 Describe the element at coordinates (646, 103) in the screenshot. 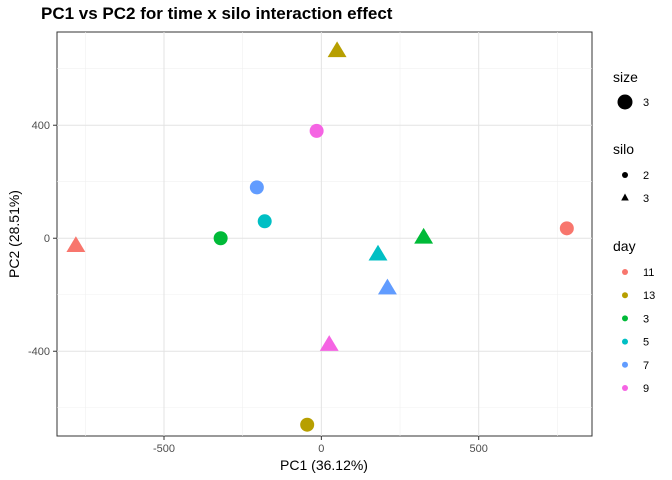

I see `legend-size-label: 3` at that location.